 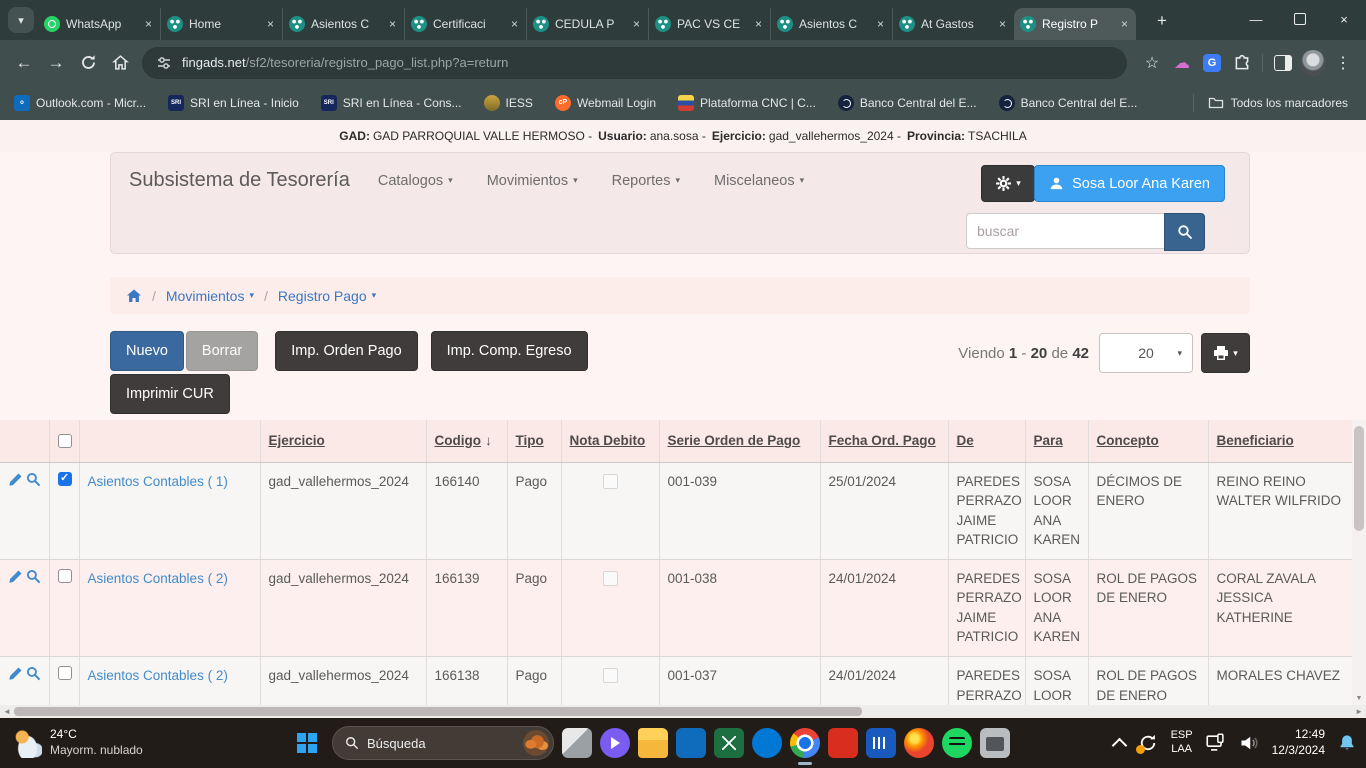 What do you see at coordinates (1008, 183) in the screenshot?
I see `settings-gear-button: ▾` at bounding box center [1008, 183].